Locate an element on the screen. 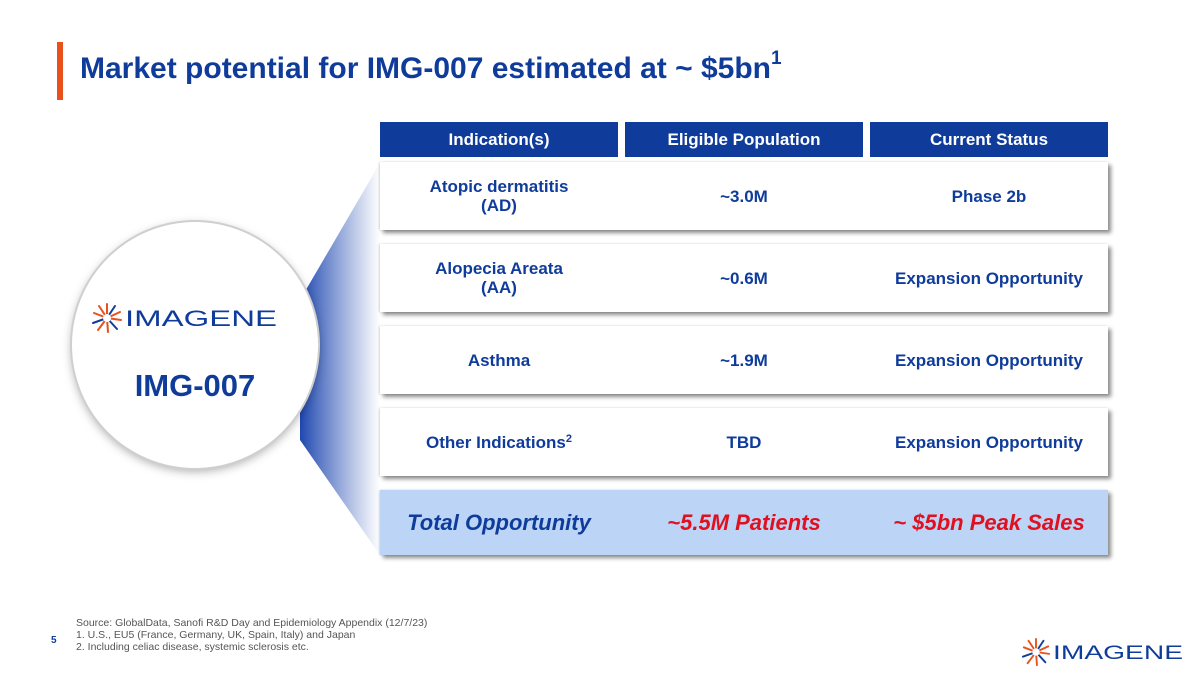 The image size is (1200, 675). indication-cell: Alopecia Areata (AA) is located at coordinates (499, 278).